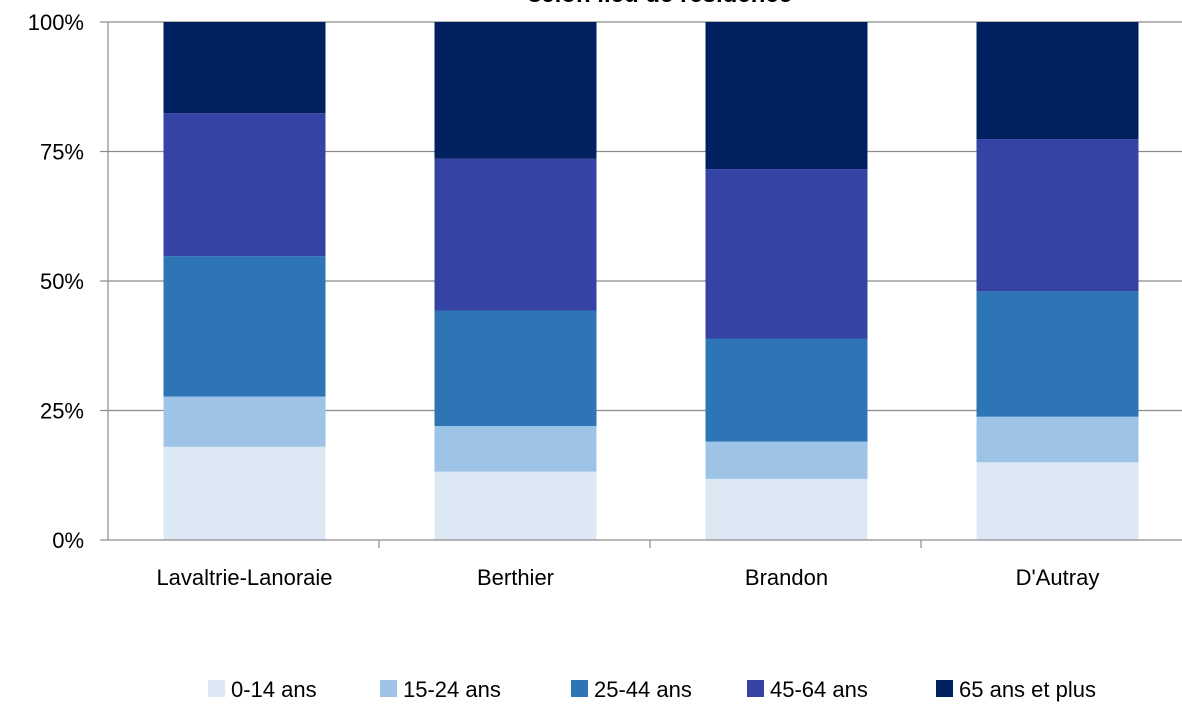 The height and width of the screenshot is (716, 1182). I want to click on x-tick-label: Brandon, so click(786, 577).